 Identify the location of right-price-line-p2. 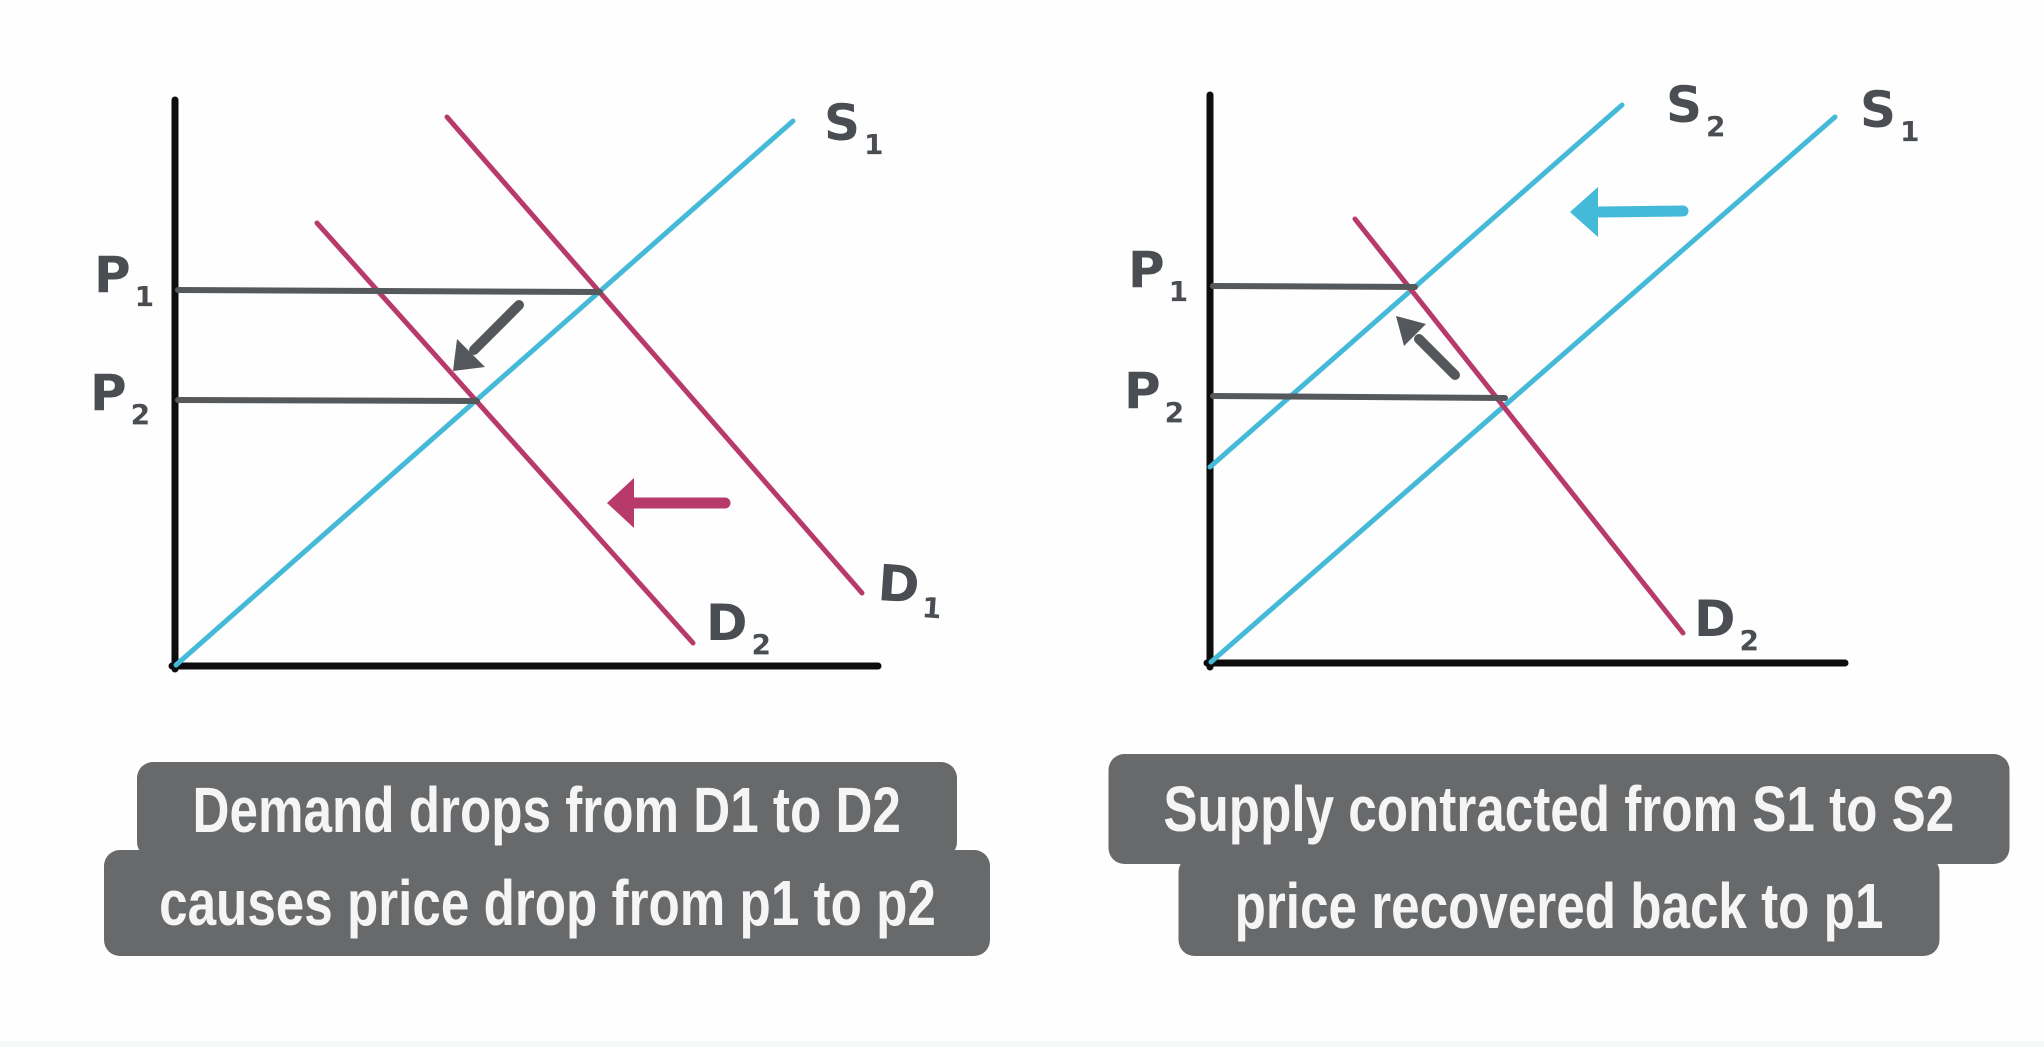
(1359, 397).